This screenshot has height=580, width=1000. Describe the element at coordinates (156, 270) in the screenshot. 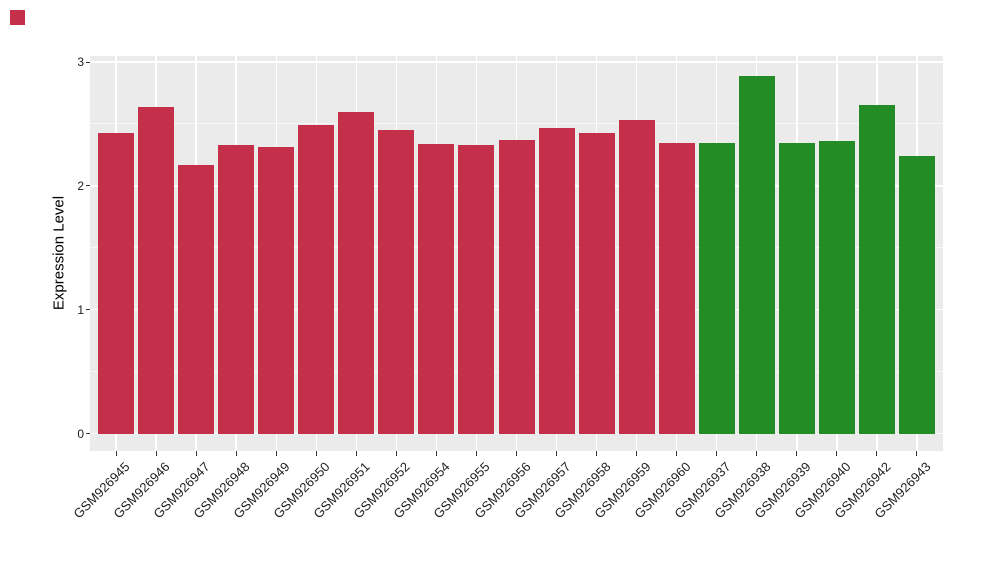

I see `bar-GSM926946` at that location.